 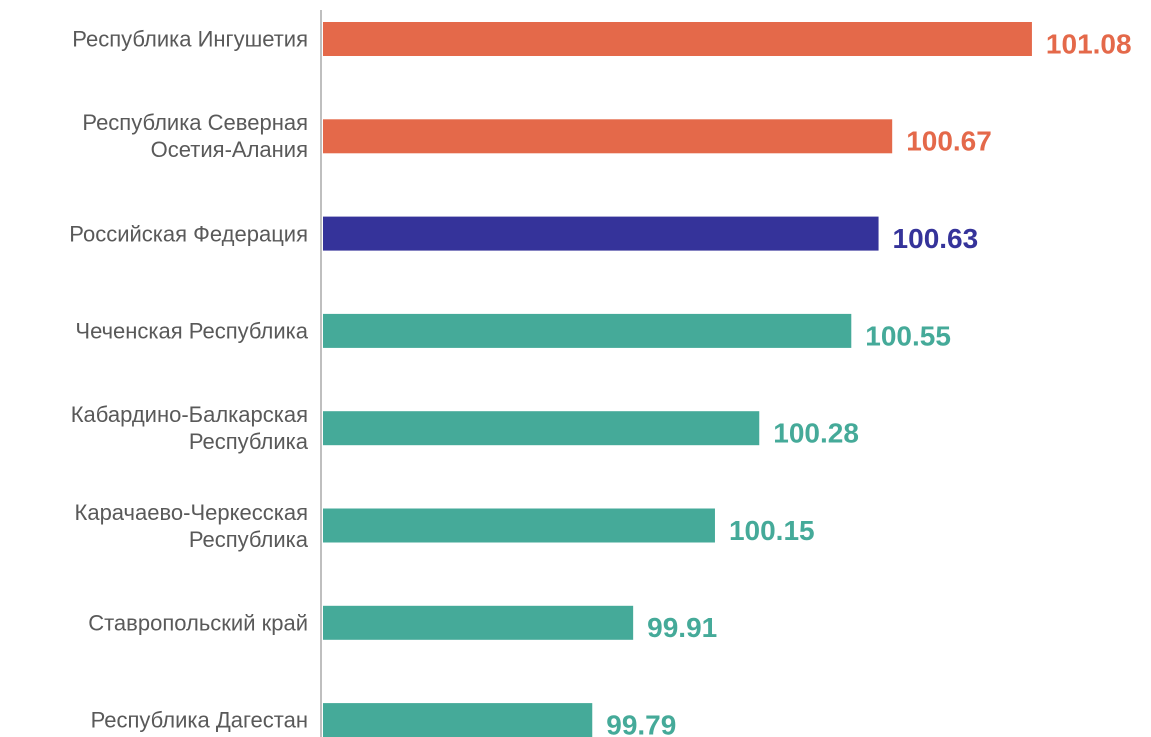 What do you see at coordinates (188, 234) in the screenshot?
I see `category-label: Российская Федерация` at bounding box center [188, 234].